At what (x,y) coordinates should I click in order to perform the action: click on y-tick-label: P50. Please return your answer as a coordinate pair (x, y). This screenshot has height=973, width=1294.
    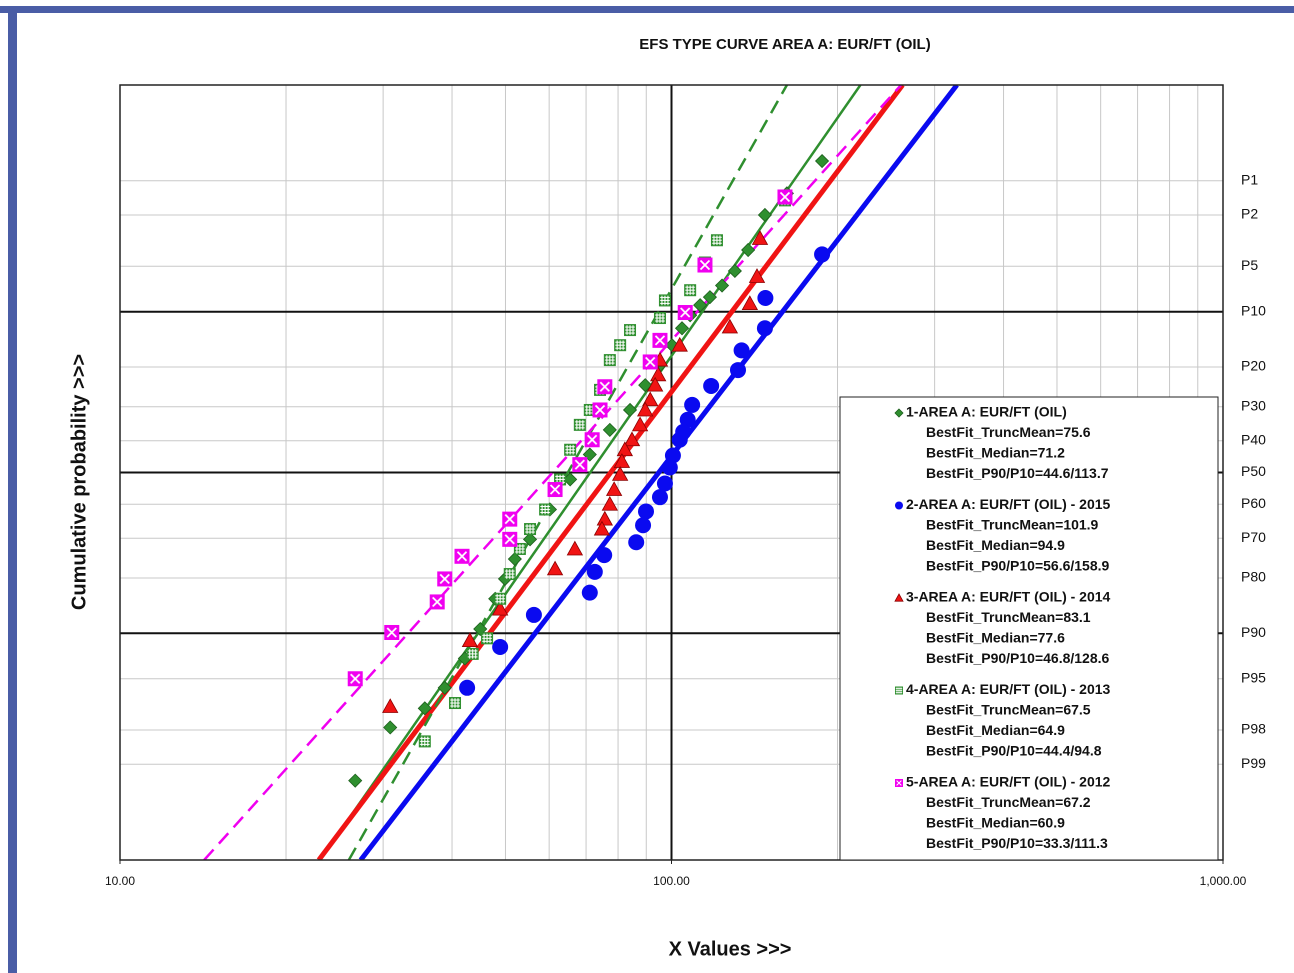
    Looking at the image, I should click on (1253, 471).